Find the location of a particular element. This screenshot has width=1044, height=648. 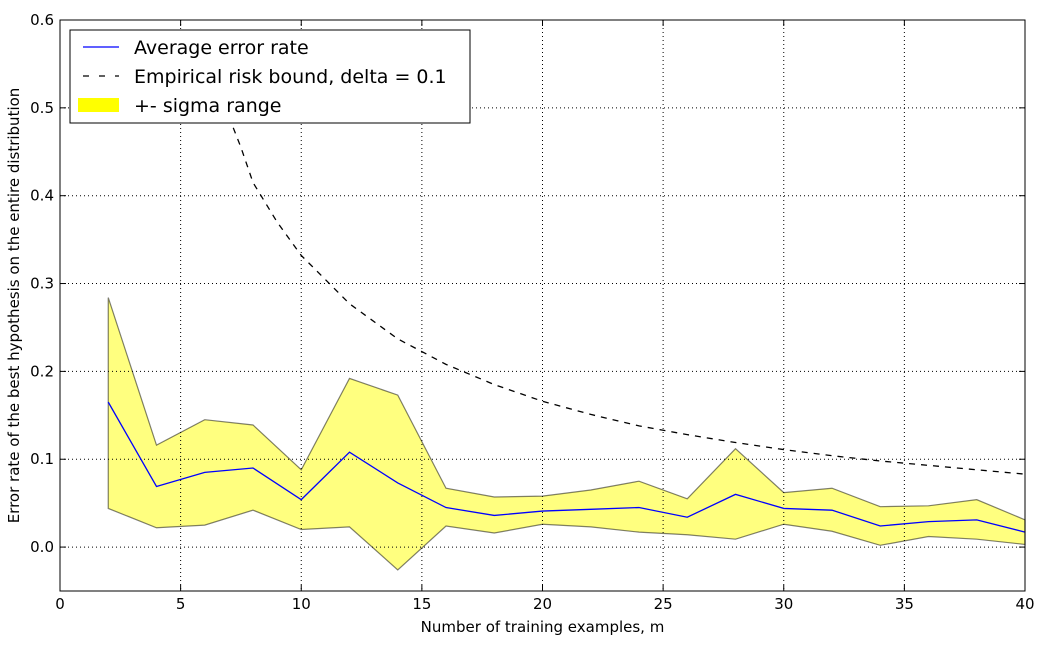

legend-label-sigma-range: +- sigma range is located at coordinates (208, 106).